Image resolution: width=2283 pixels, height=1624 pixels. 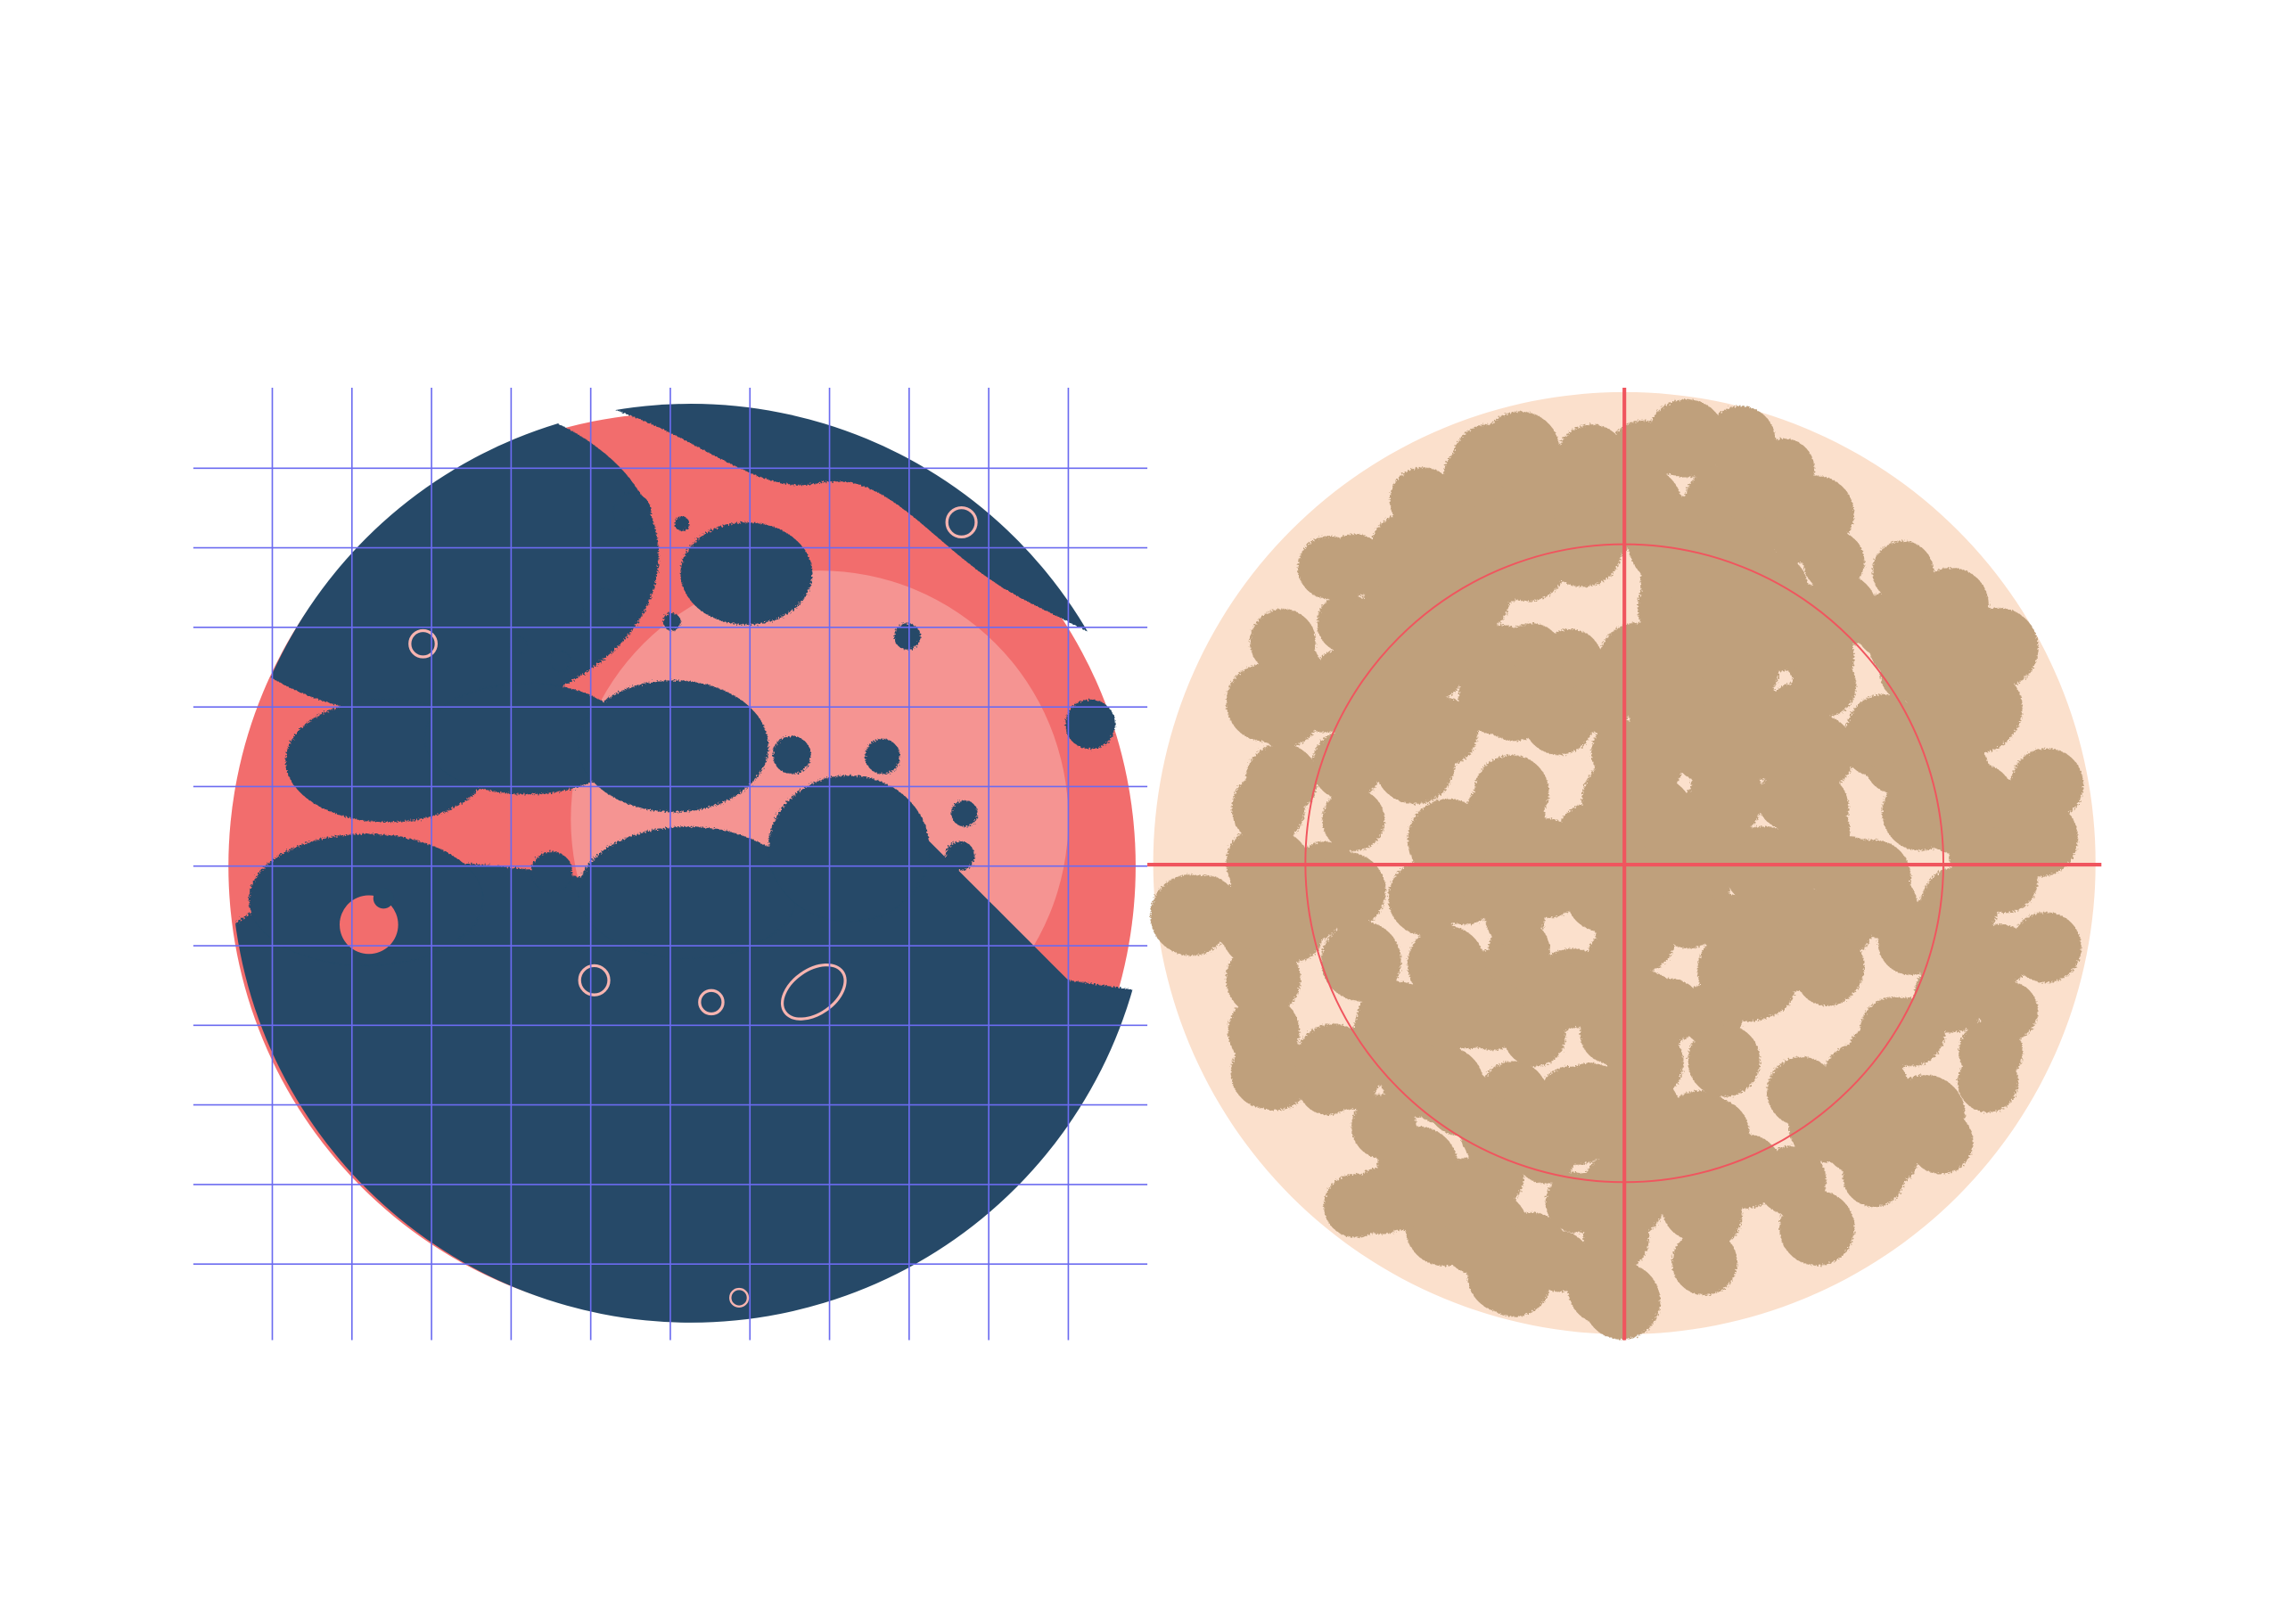 What do you see at coordinates (691, 1055) in the screenshot?
I see `navy-lower` at bounding box center [691, 1055].